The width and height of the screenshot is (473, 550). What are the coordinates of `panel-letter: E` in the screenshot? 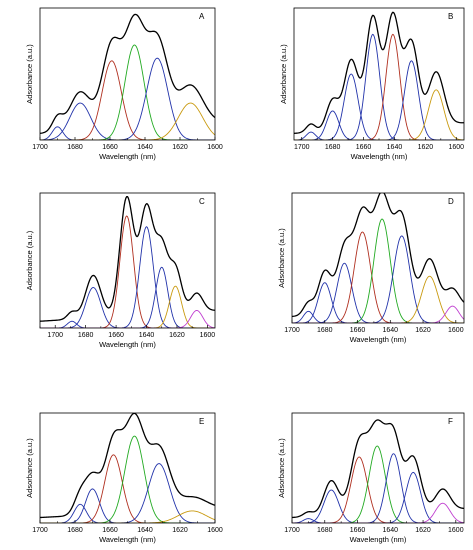 It's located at (201, 421).